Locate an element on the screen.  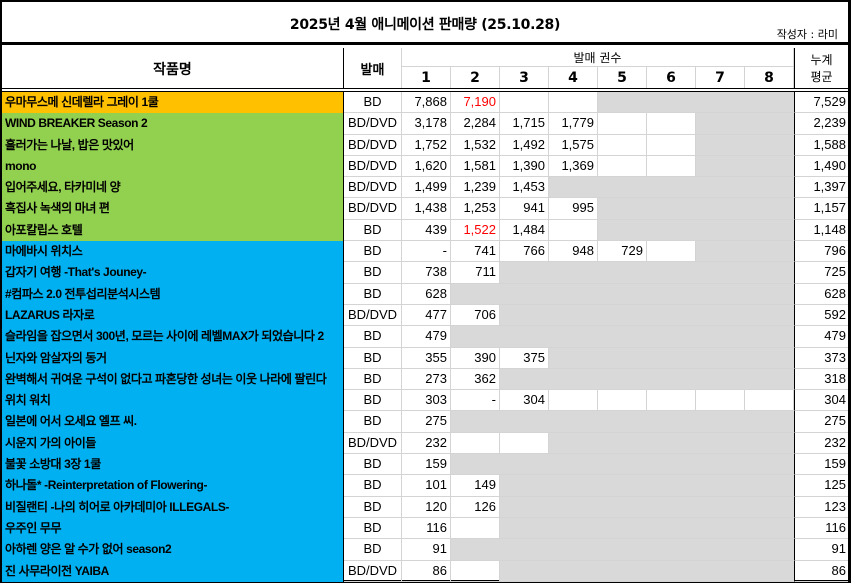
volume-1-cell: 479 is located at coordinates (426, 337).